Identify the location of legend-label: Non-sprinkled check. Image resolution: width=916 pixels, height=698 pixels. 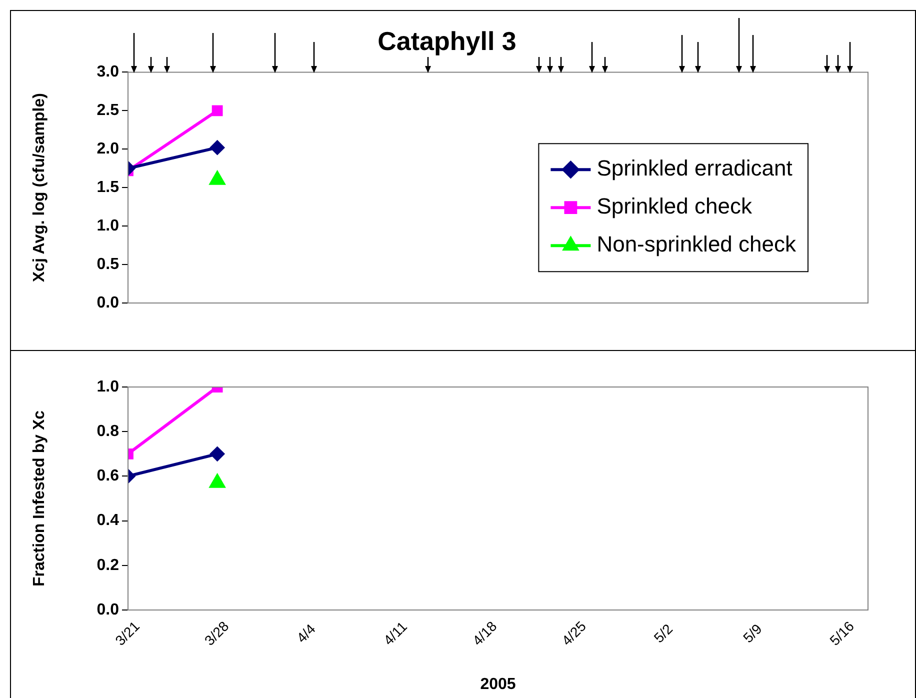
(696, 244).